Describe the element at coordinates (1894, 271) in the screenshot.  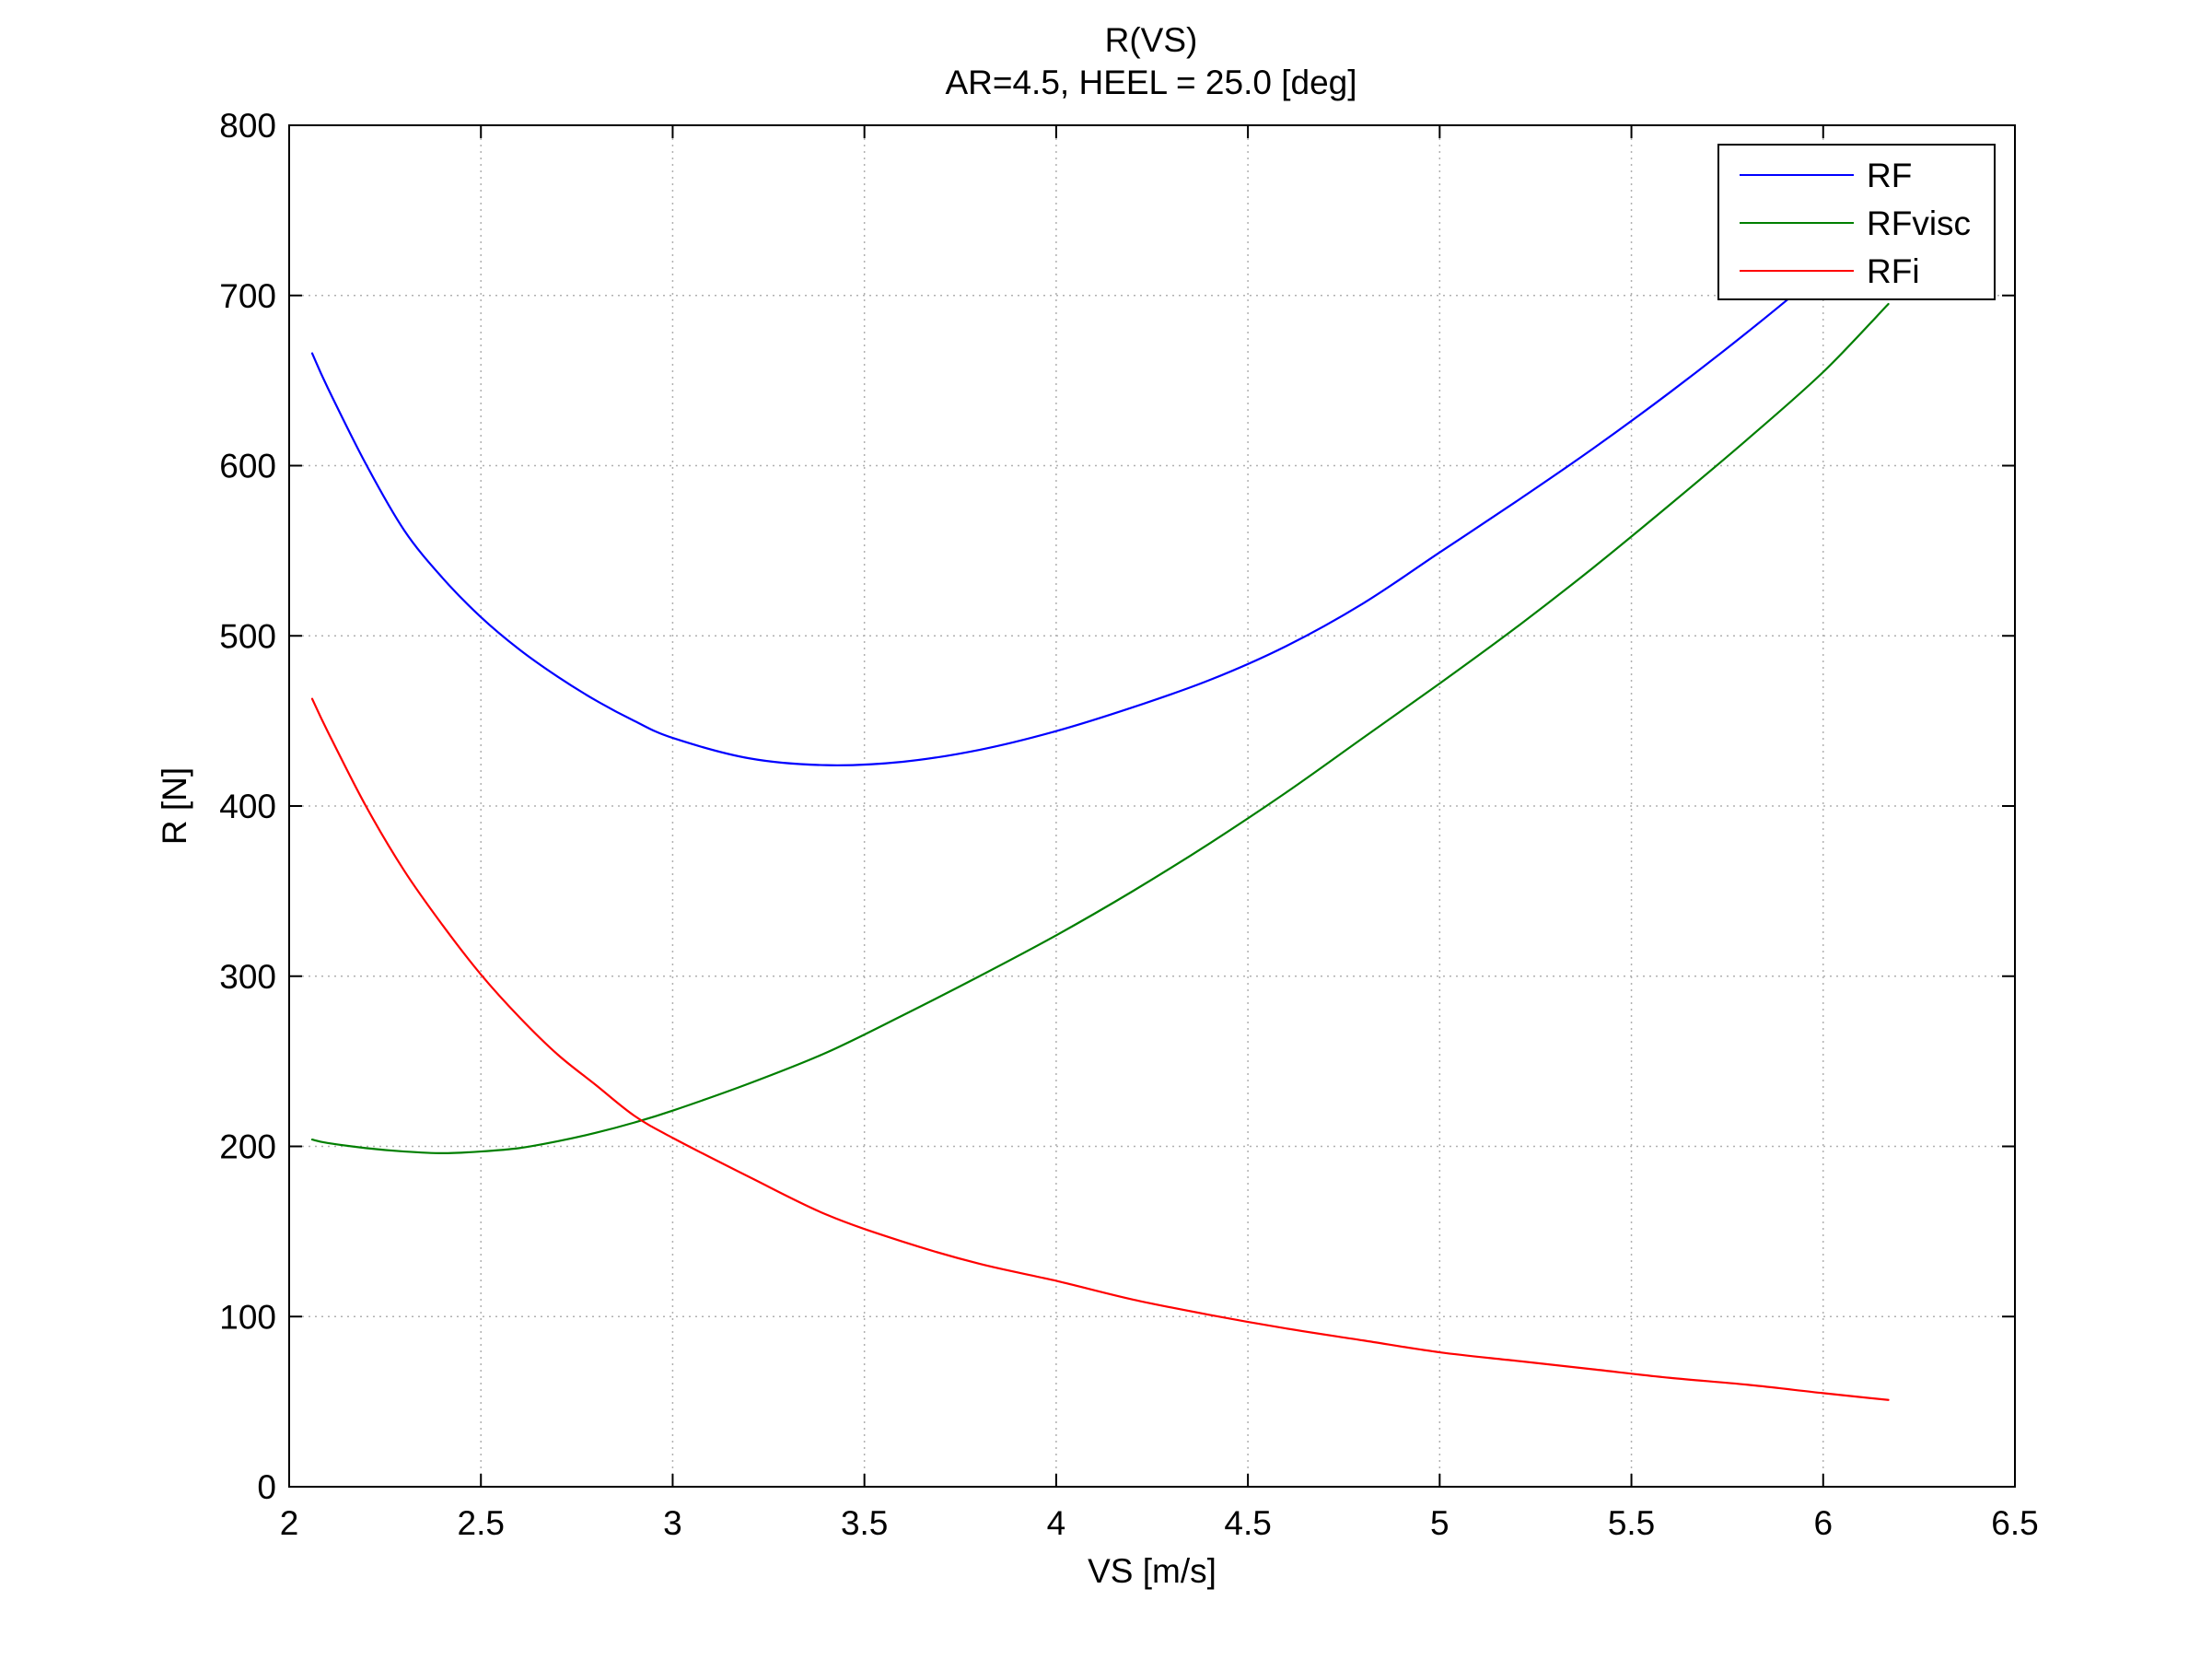
I see `legend-label-rfi: RFi` at that location.